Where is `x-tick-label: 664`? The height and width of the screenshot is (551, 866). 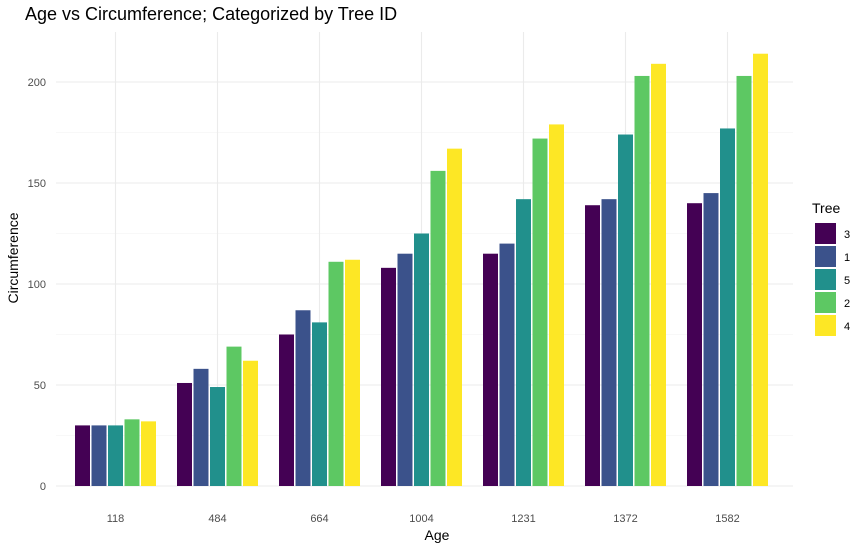
x-tick-label: 664 is located at coordinates (319, 519).